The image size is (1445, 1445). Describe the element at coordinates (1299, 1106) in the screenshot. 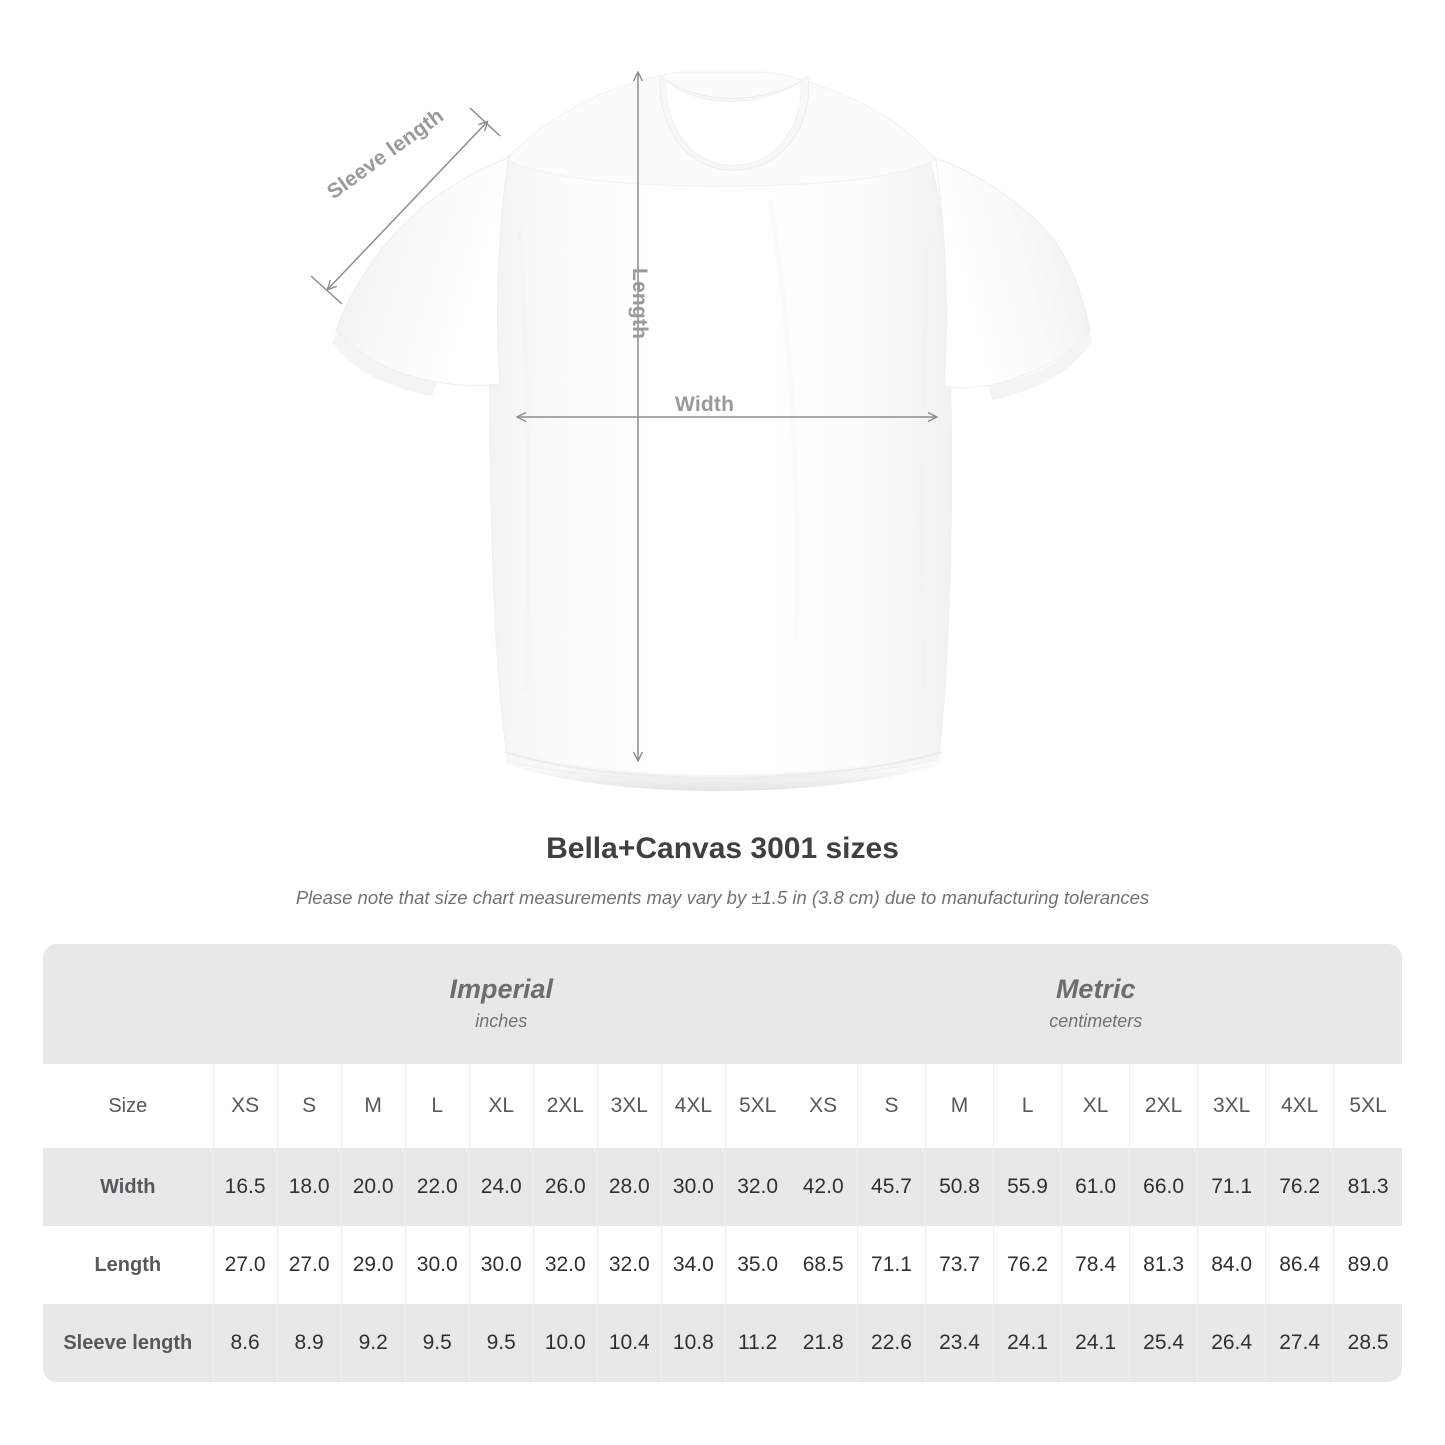

I see `size-col-metric-4xl: 4XL` at that location.